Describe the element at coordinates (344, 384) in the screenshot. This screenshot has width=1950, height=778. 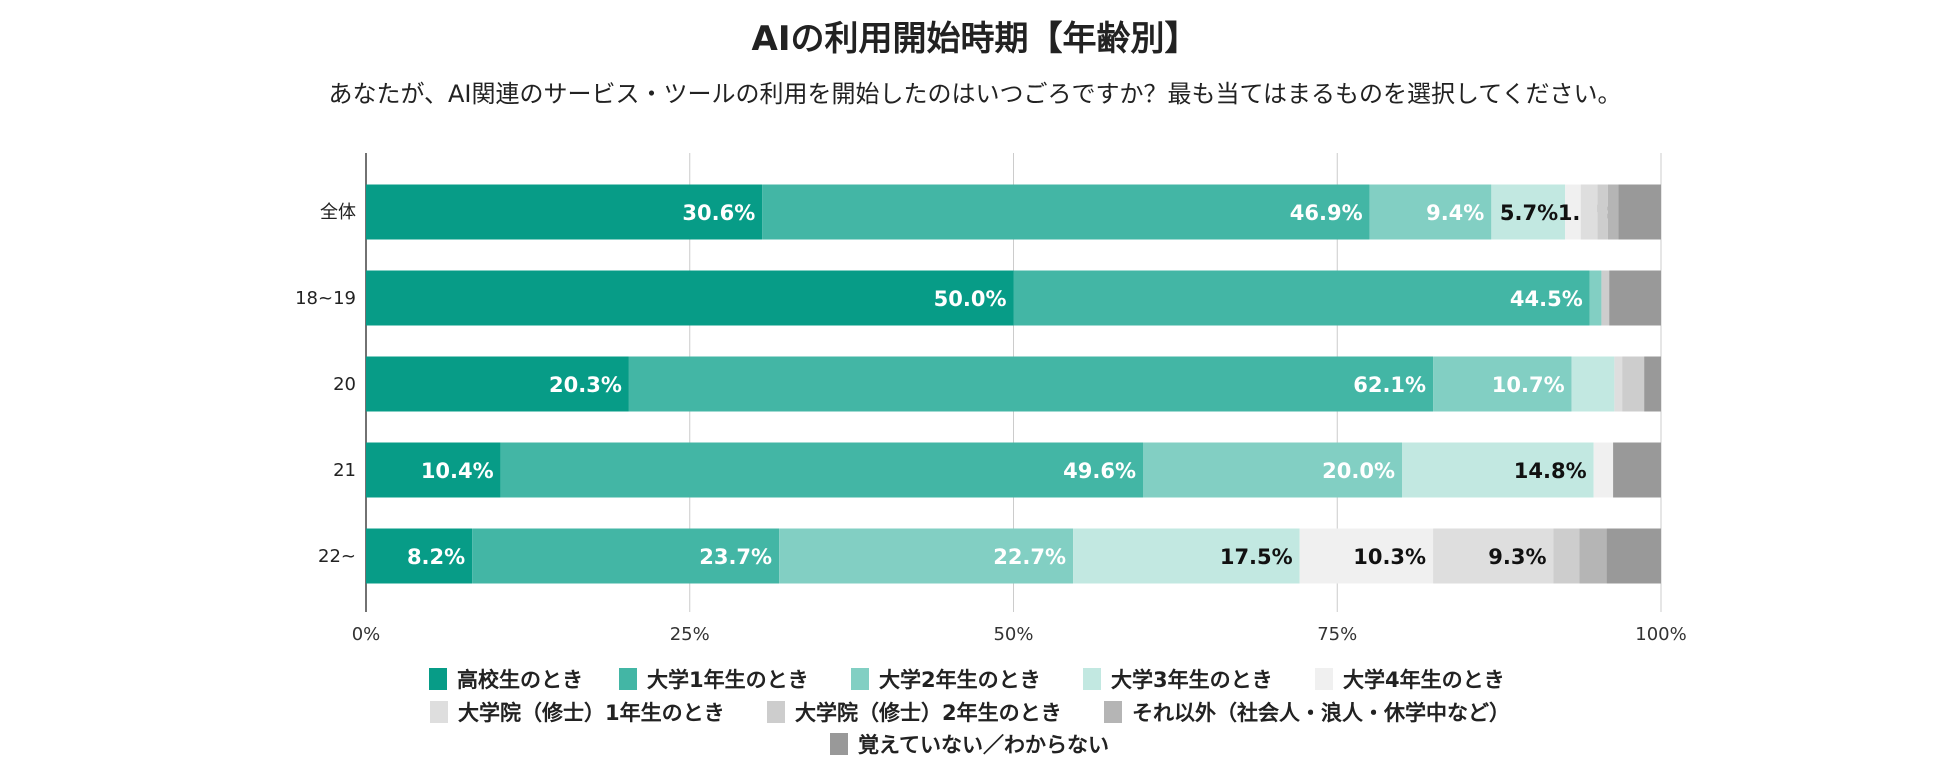
I see `category-label: 20` at that location.